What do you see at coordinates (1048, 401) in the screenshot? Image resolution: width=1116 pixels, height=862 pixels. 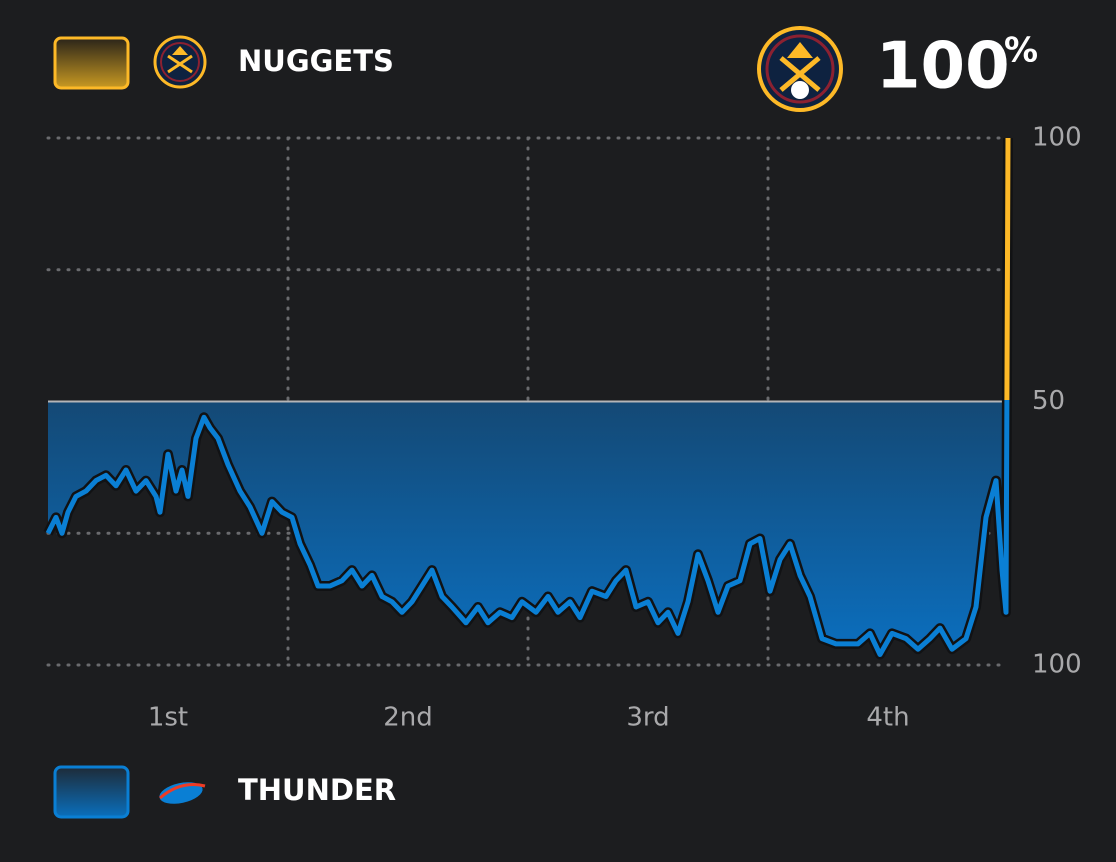 I see `y-tick-label: 50` at bounding box center [1048, 401].